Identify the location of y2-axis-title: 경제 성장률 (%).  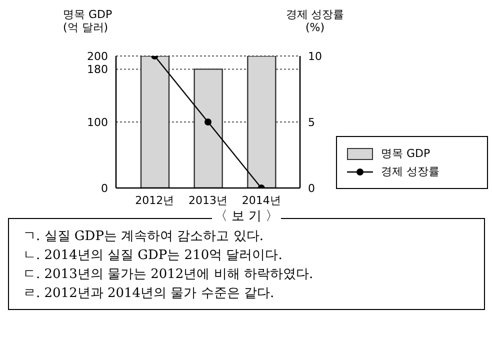
(315, 21).